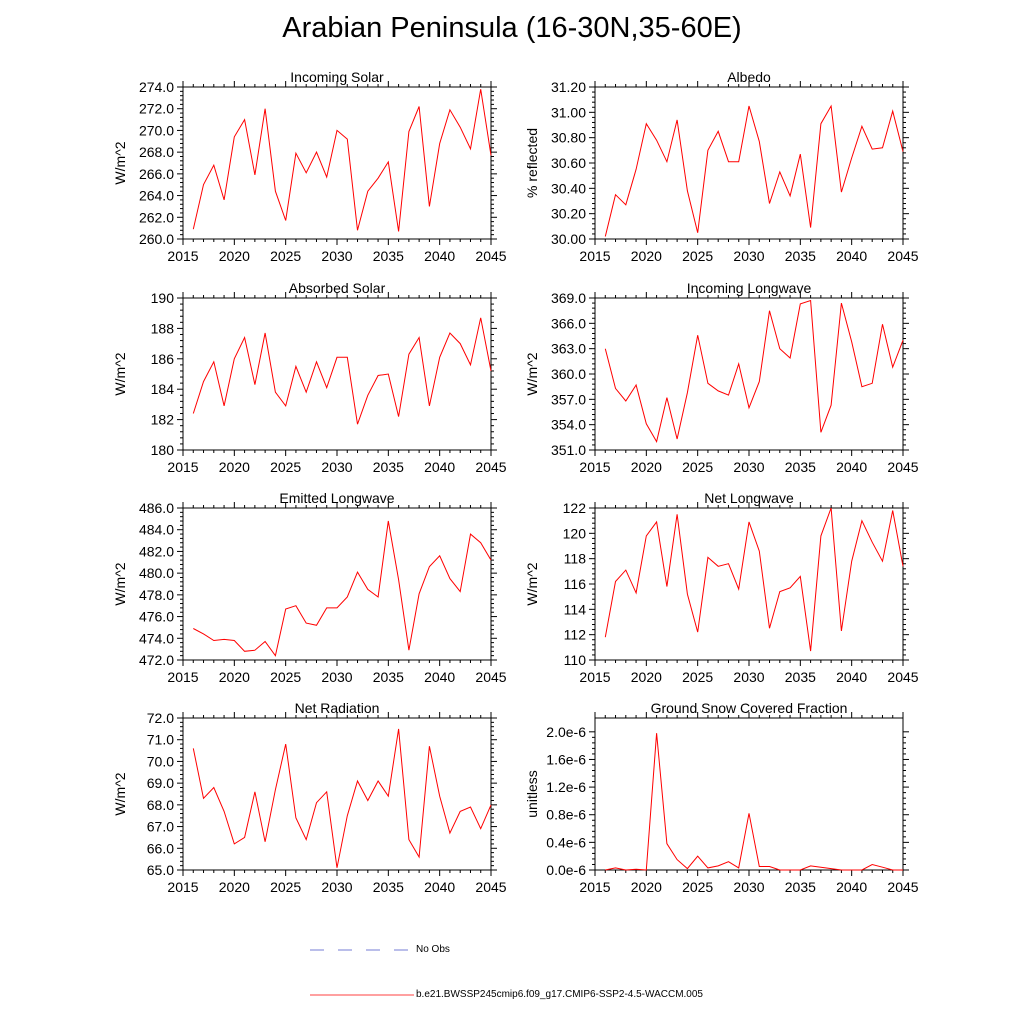 The height and width of the screenshot is (1024, 1024). I want to click on panel-title: Ground Snow Covered Fraction, so click(749, 708).